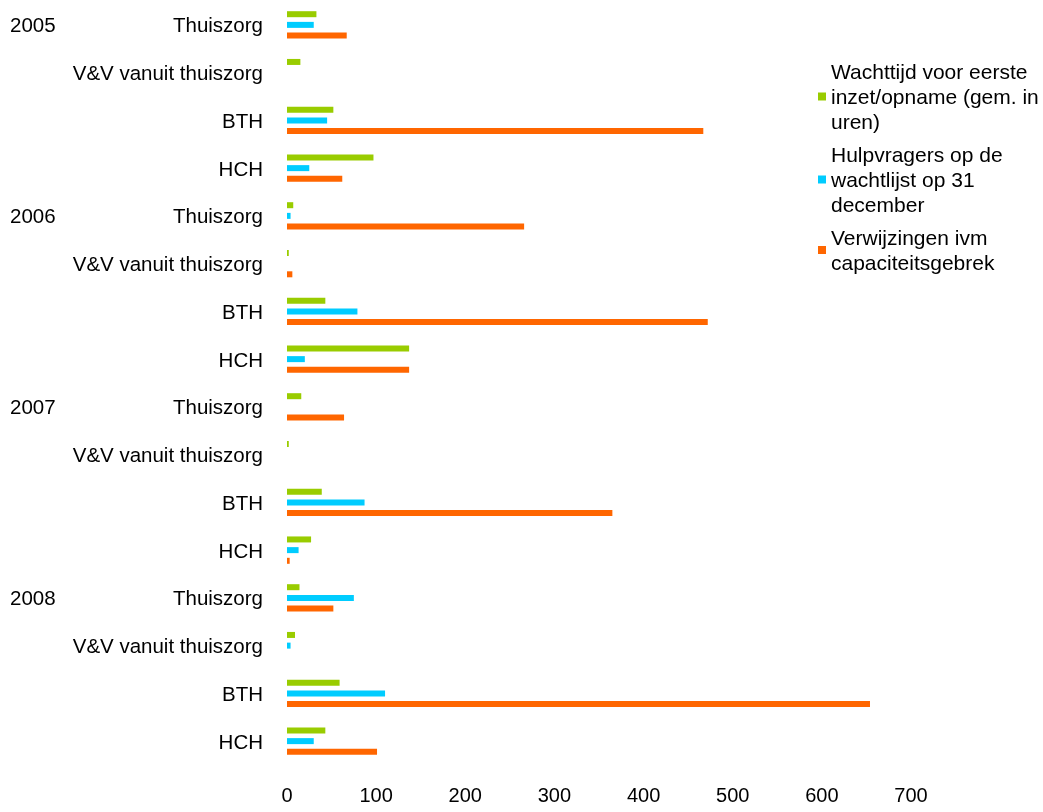 The width and height of the screenshot is (1043, 812). Describe the element at coordinates (937, 96) in the screenshot. I see `legend-label: Wachttijd voor eerste inzet/opname (gem. in uren)` at that location.